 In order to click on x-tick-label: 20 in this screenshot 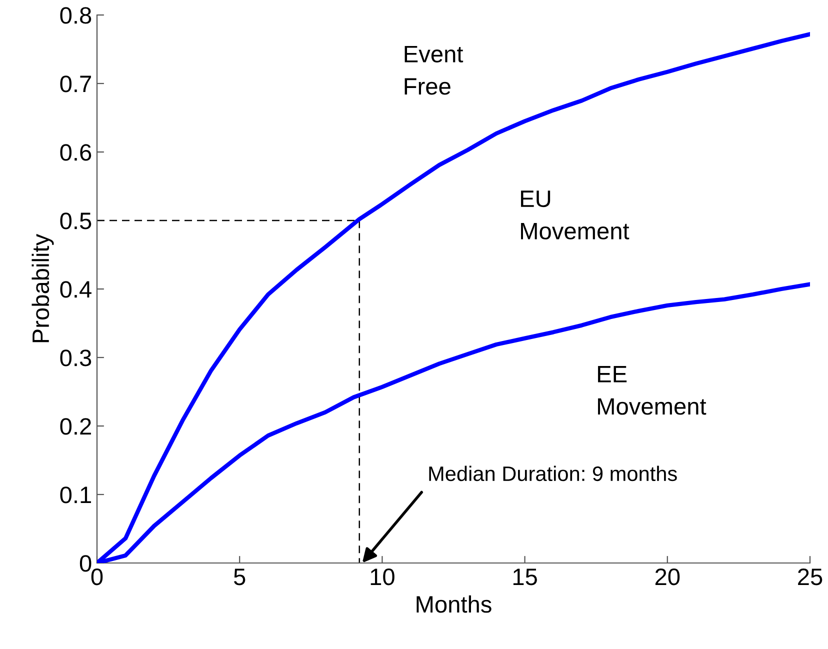, I will do `click(667, 577)`.